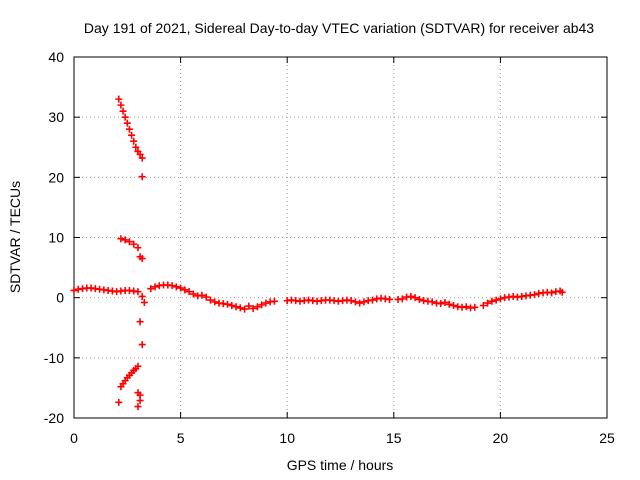 Image resolution: width=640 pixels, height=480 pixels. Describe the element at coordinates (287, 438) in the screenshot. I see `x-tick-label: 10` at that location.